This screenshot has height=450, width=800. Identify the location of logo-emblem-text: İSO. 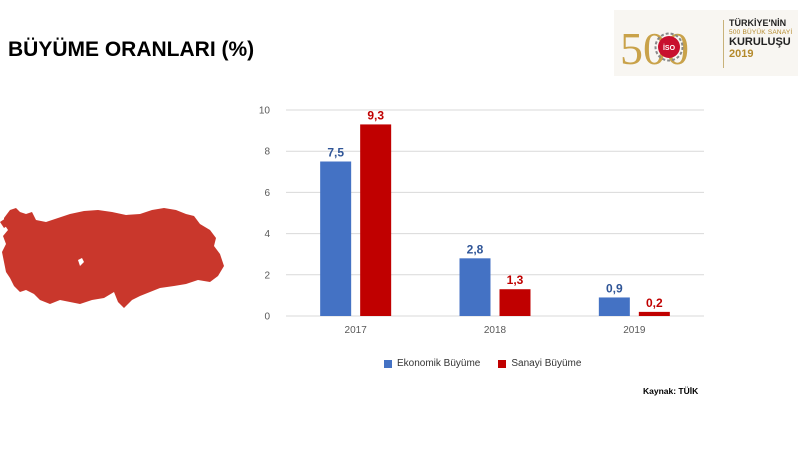
(669, 48).